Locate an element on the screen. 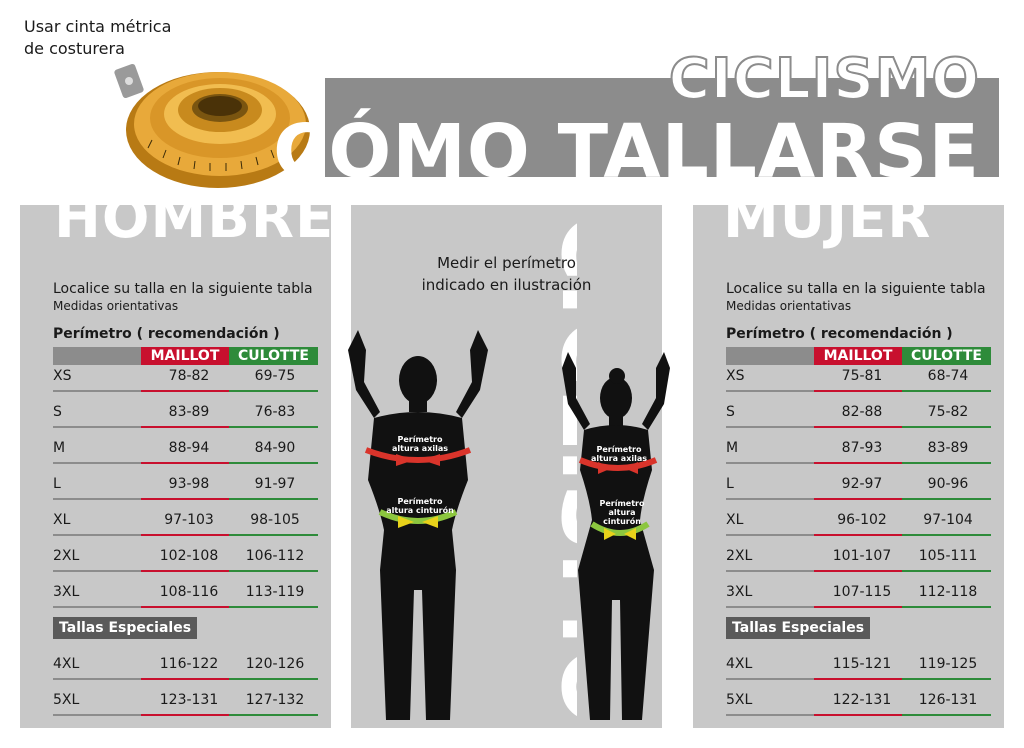  male-chest-label-2: altura axilas is located at coordinates (420, 448).